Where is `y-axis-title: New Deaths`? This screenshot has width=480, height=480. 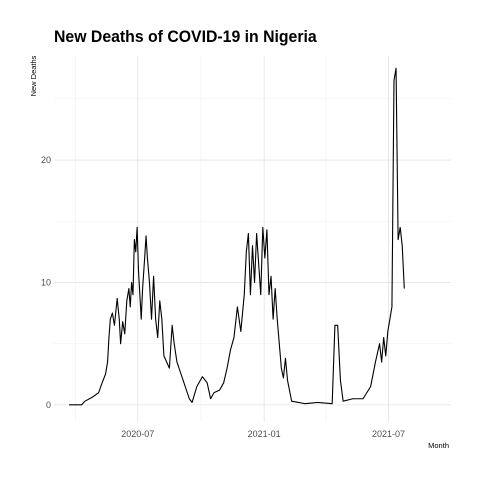 y-axis-title: New Deaths is located at coordinates (33, 75).